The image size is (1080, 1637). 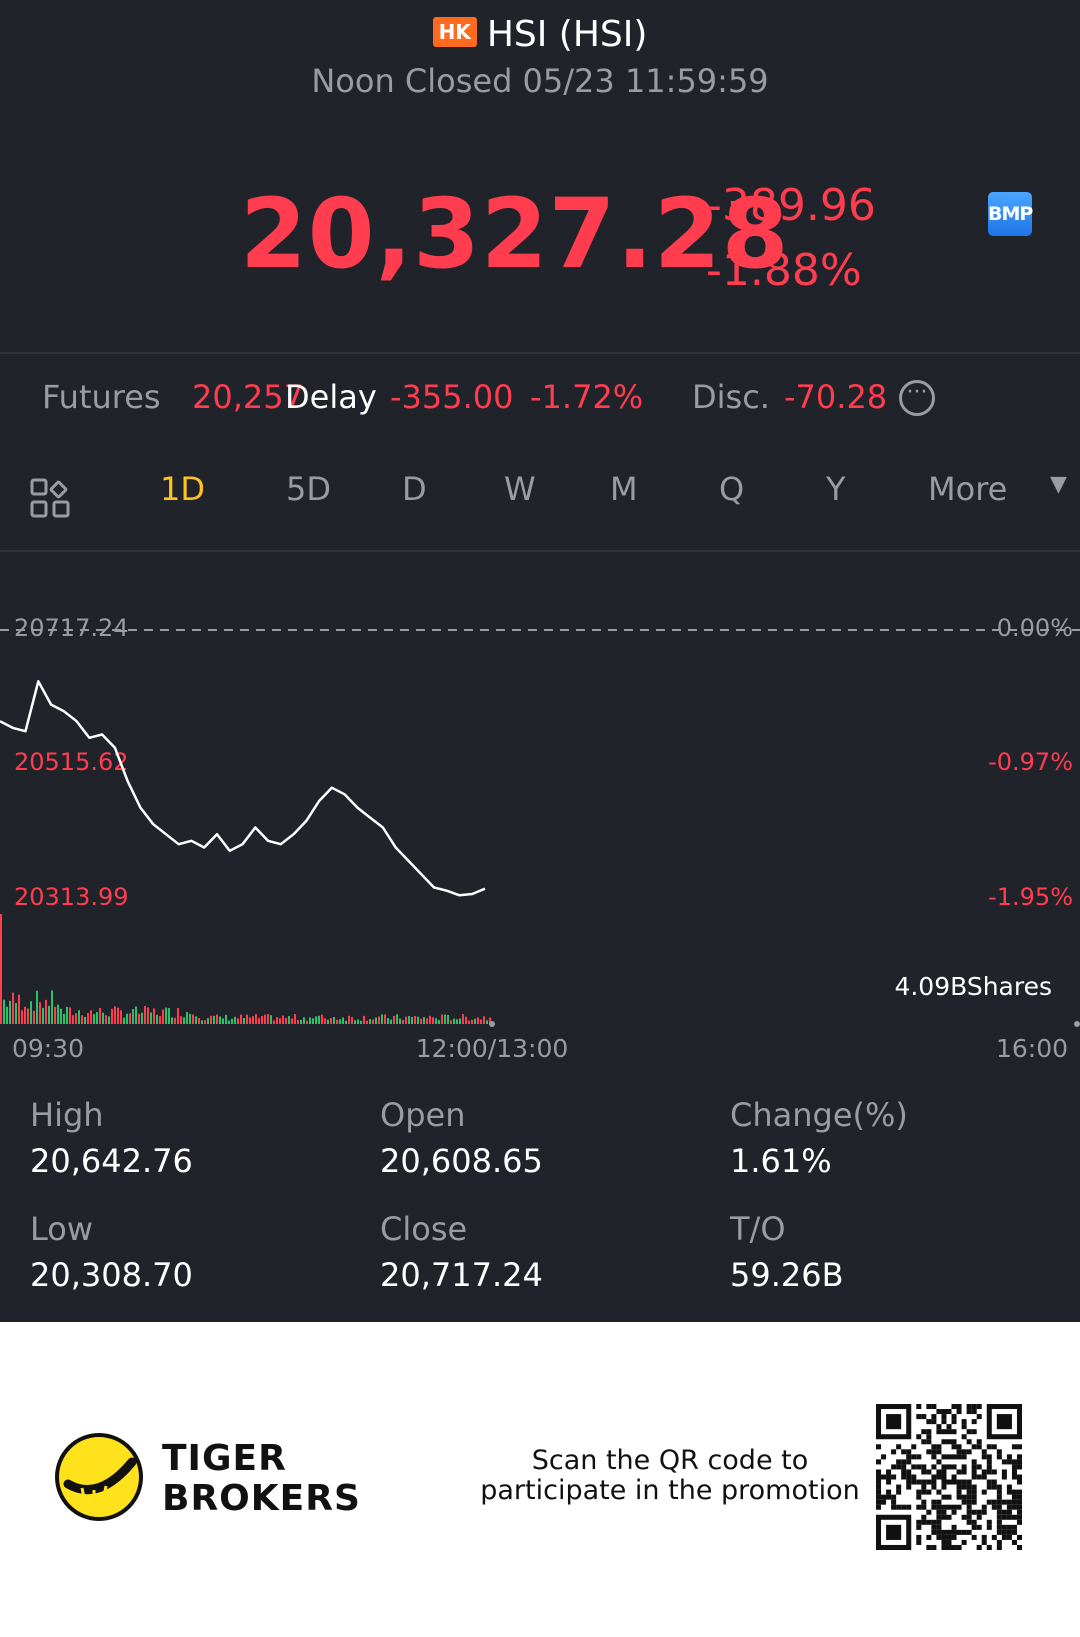 I want to click on stat-low-label: Low, so click(x=62, y=1229).